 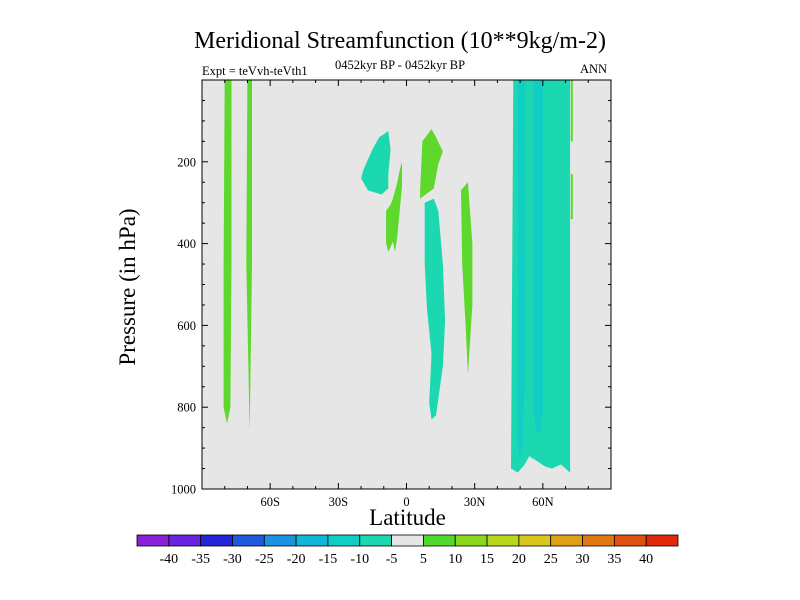 I want to click on x-tick-label: 30N, so click(x=475, y=502).